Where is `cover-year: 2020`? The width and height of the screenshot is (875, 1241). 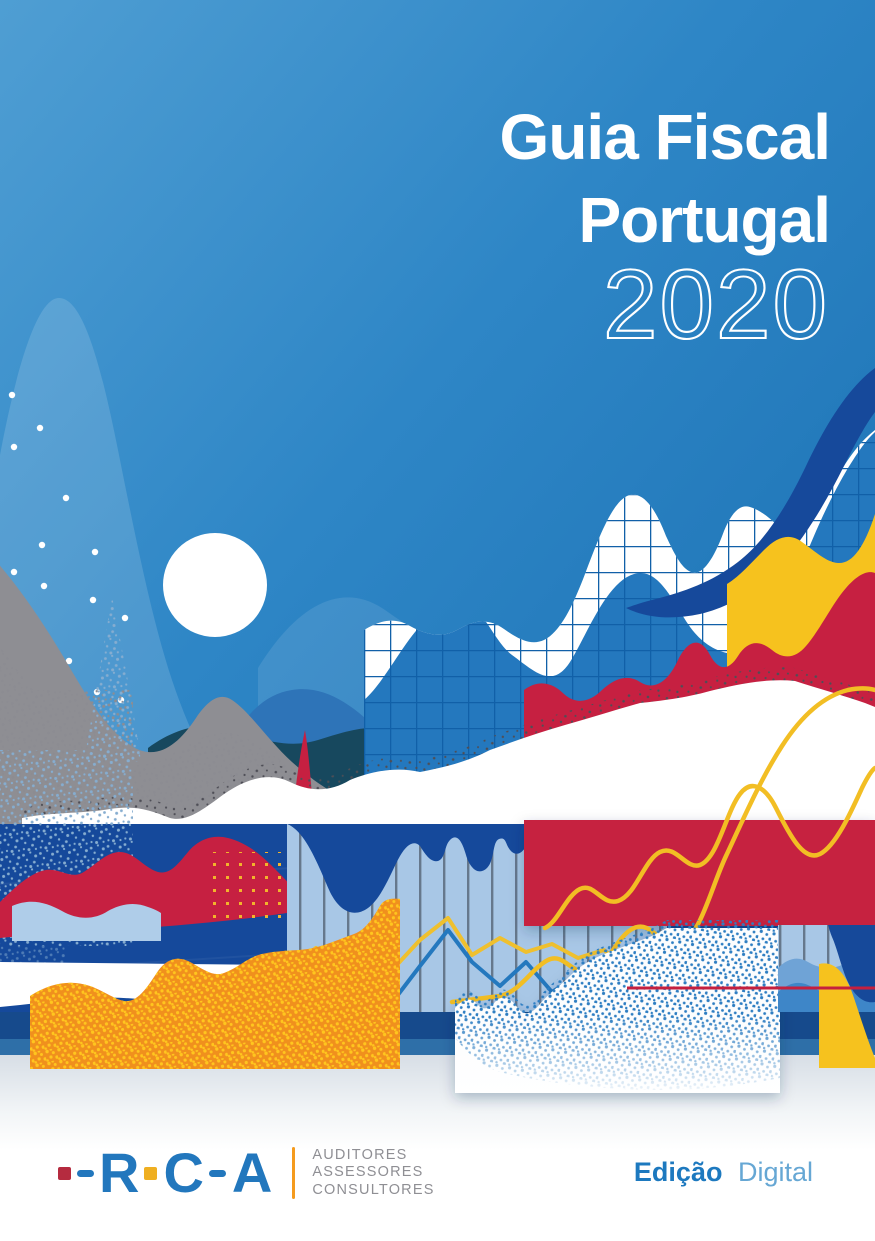 cover-year: 2020 is located at coordinates (715, 308).